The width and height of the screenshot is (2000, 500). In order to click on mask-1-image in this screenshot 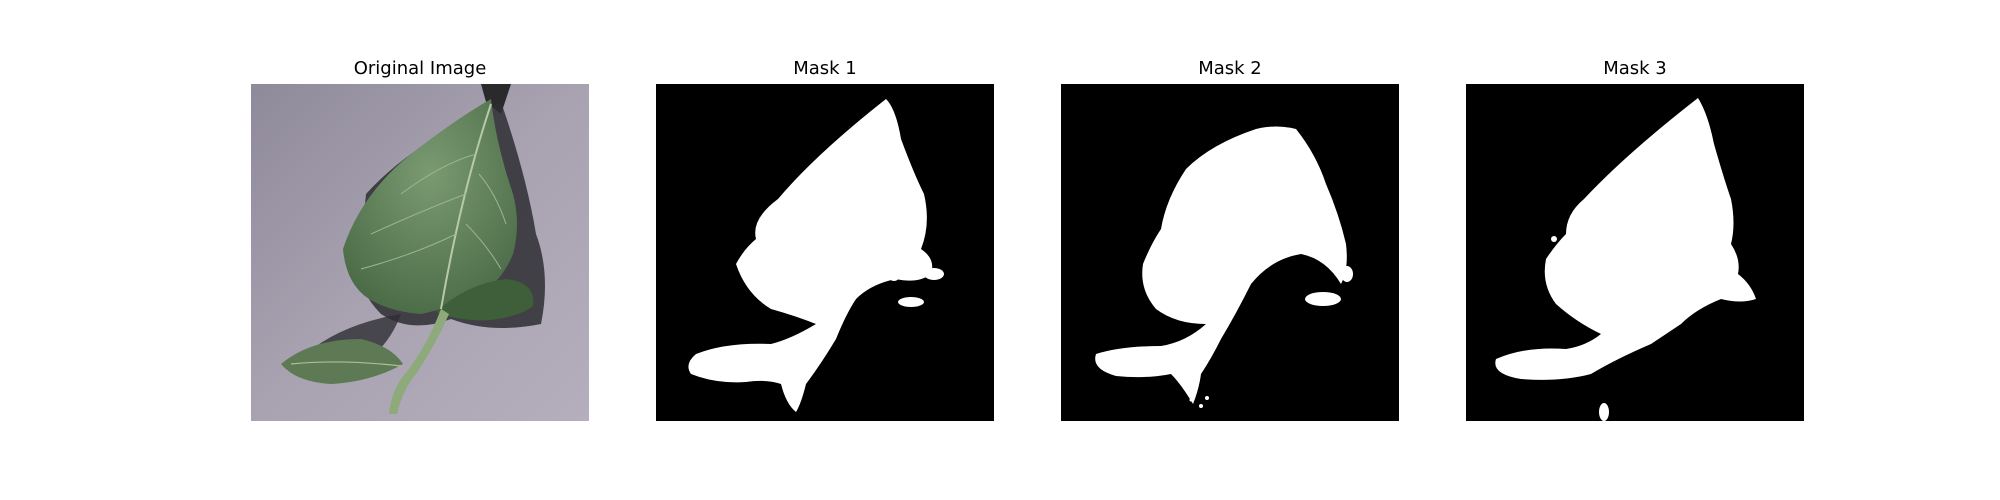, I will do `click(825, 252)`.